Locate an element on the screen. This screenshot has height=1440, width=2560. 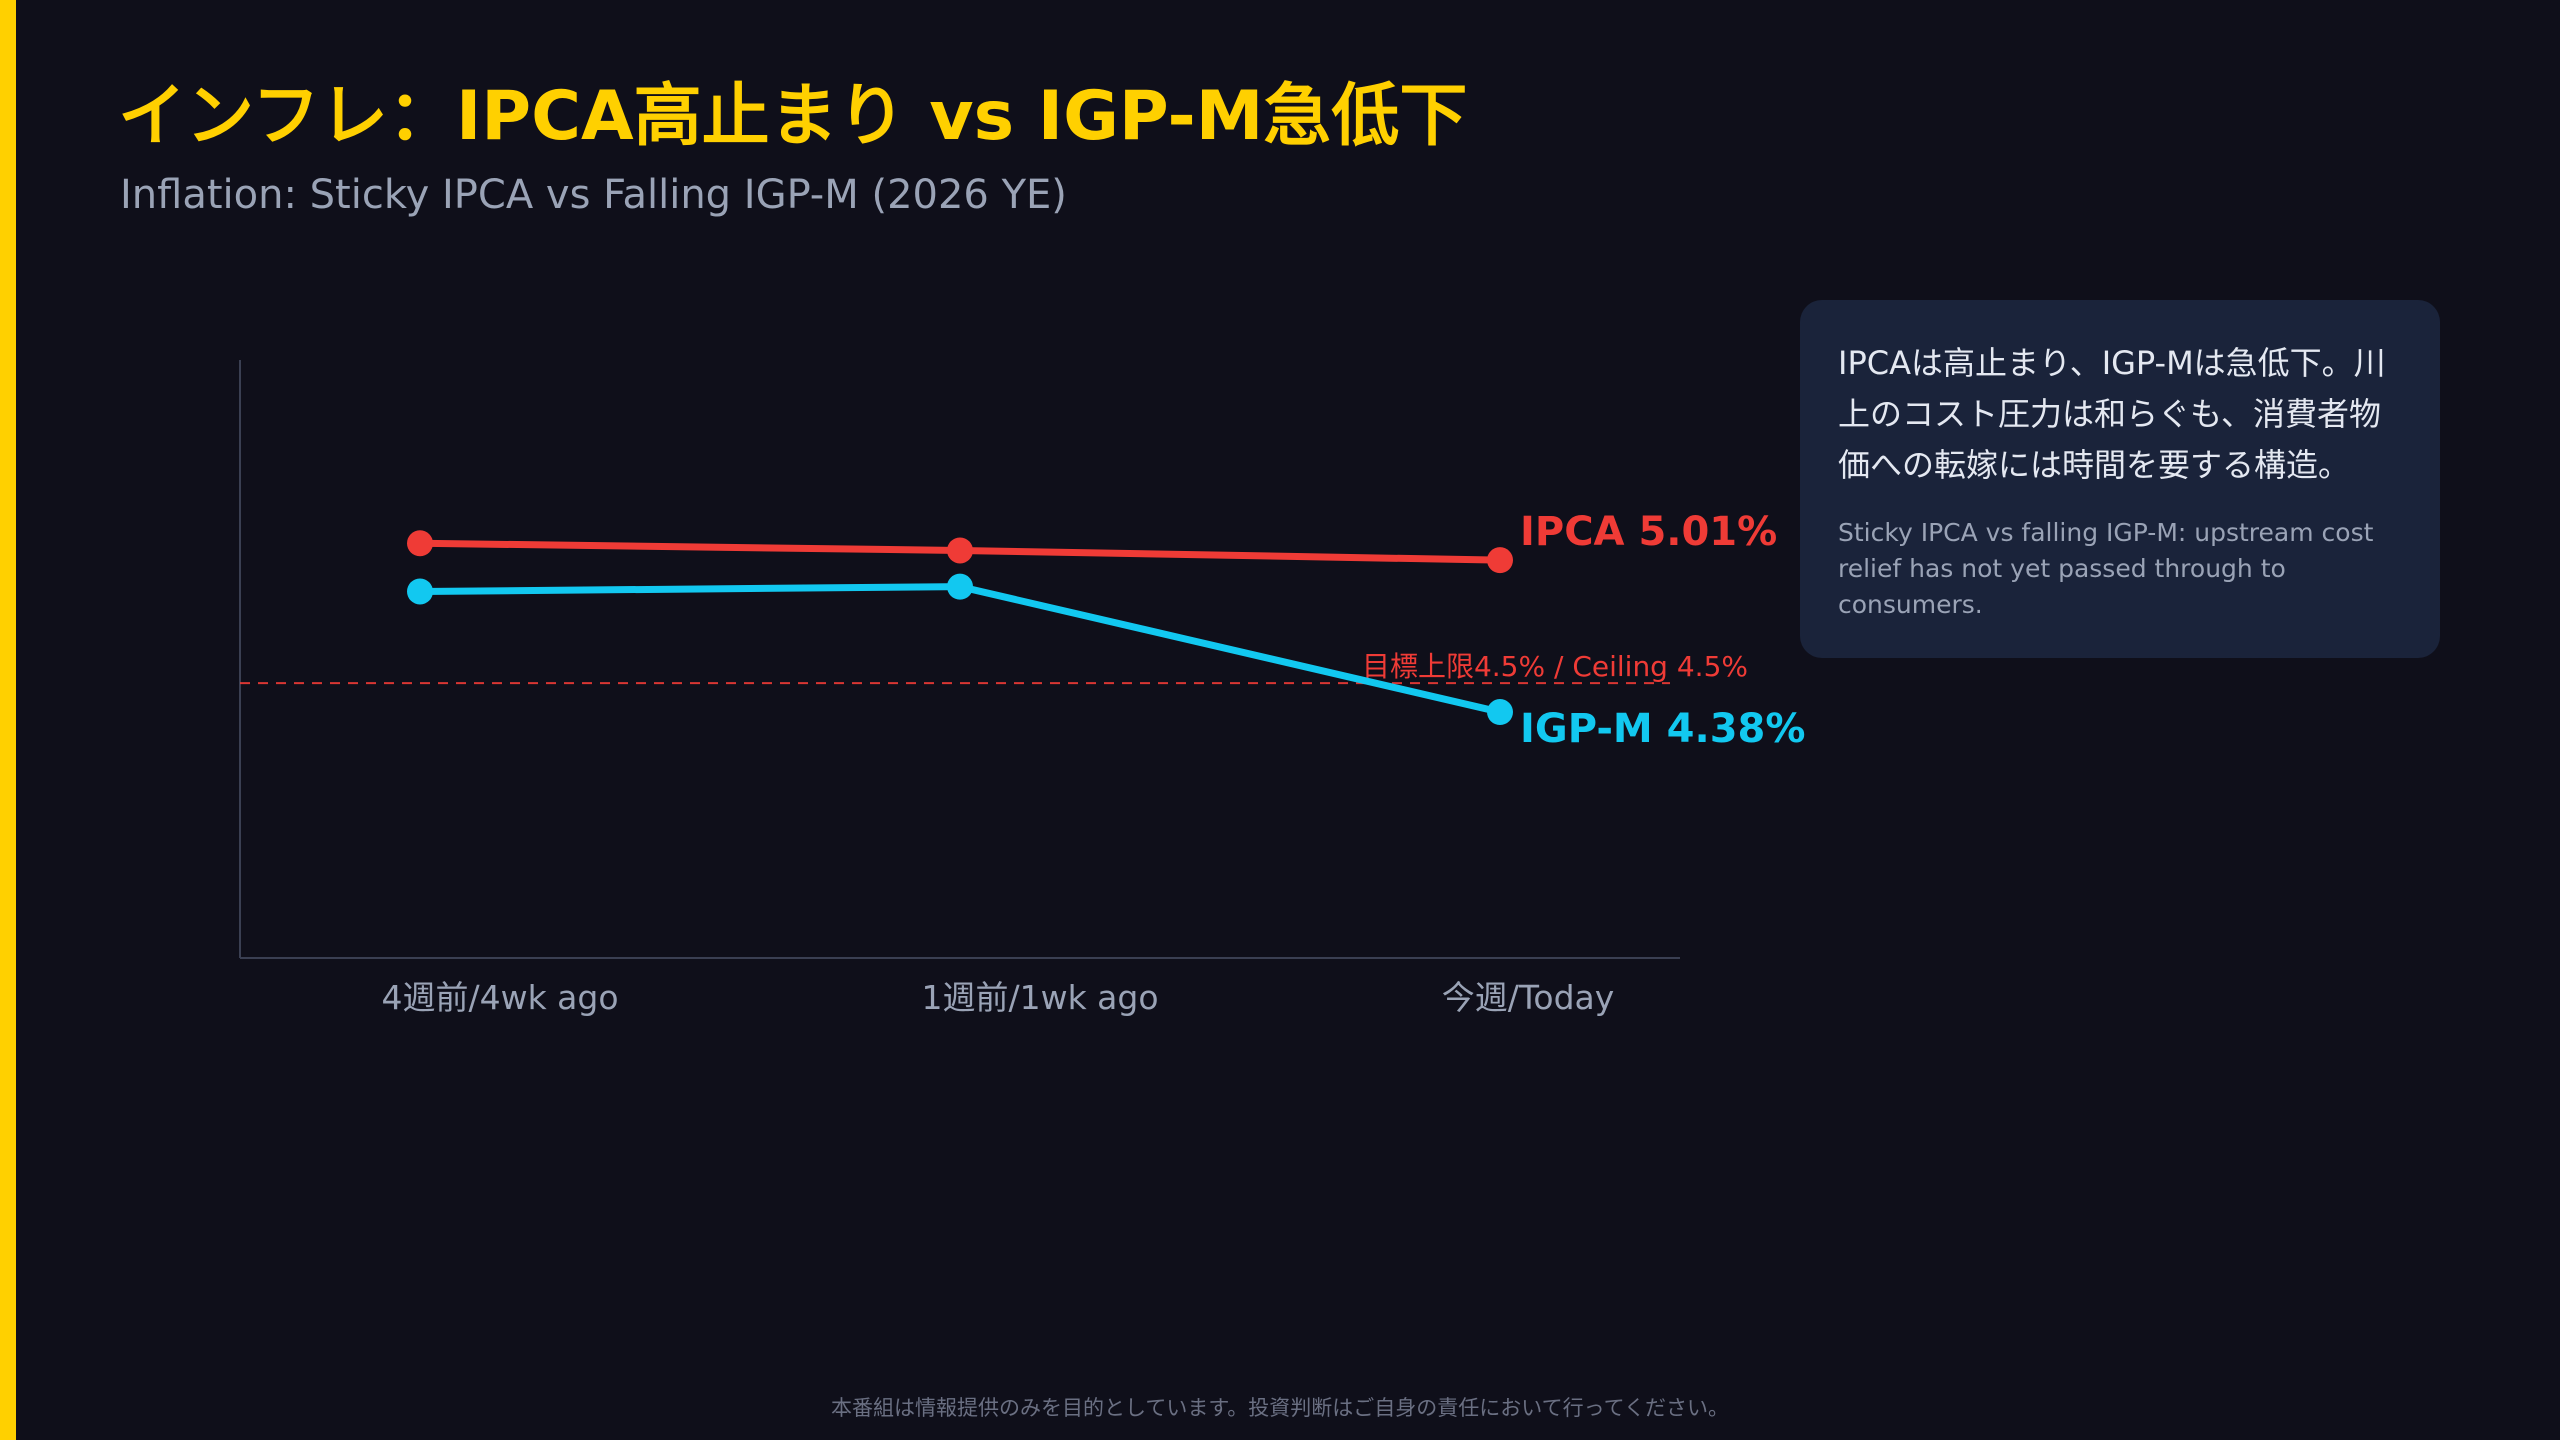
ipca-end-label: IPCA 5.01% is located at coordinates (1648, 532).